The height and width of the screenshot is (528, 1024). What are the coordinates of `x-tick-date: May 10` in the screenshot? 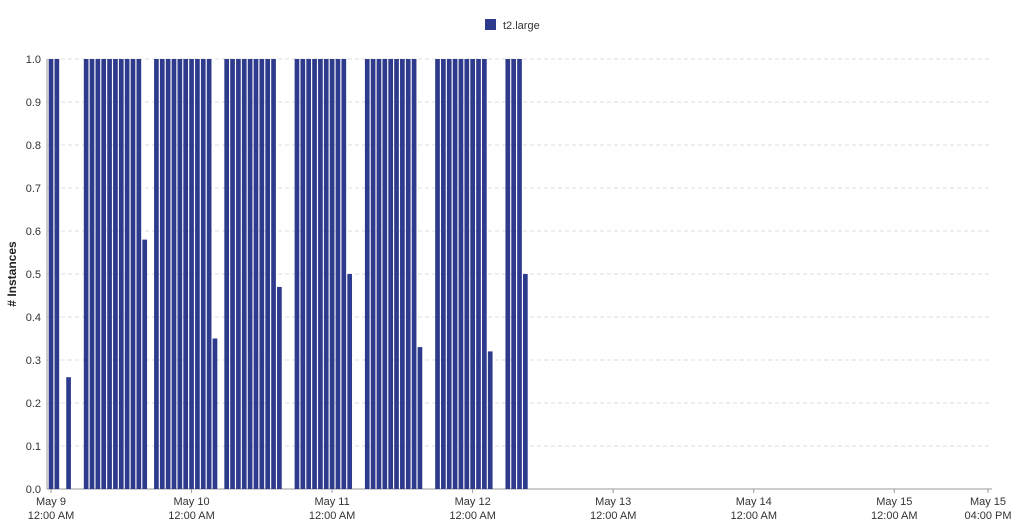 It's located at (192, 502).